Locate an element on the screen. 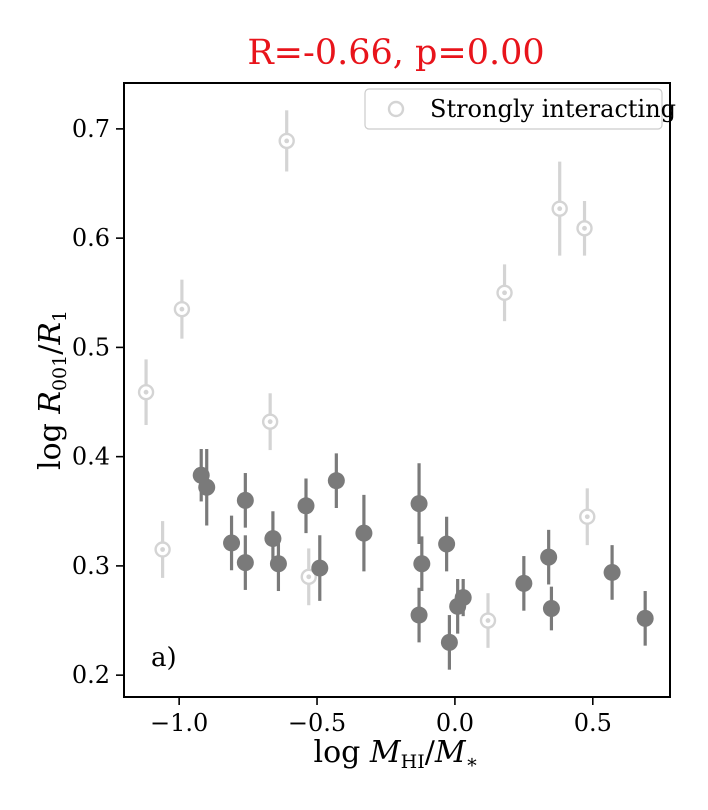 Image resolution: width=708 pixels, height=810 pixels. legend-marker-open-circle is located at coordinates (396, 109).